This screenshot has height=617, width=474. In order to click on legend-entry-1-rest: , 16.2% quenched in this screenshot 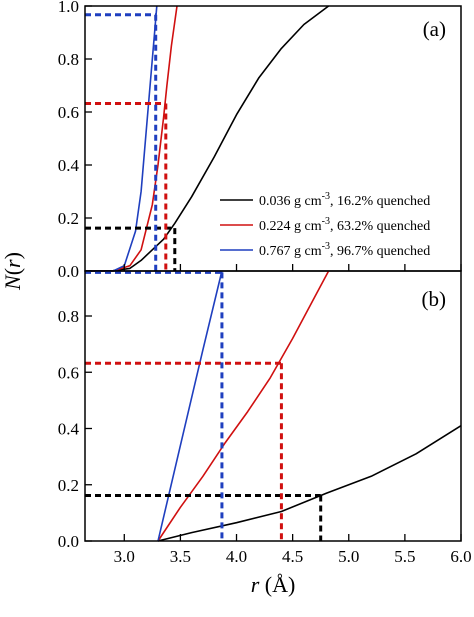, I will do `click(380, 201)`.